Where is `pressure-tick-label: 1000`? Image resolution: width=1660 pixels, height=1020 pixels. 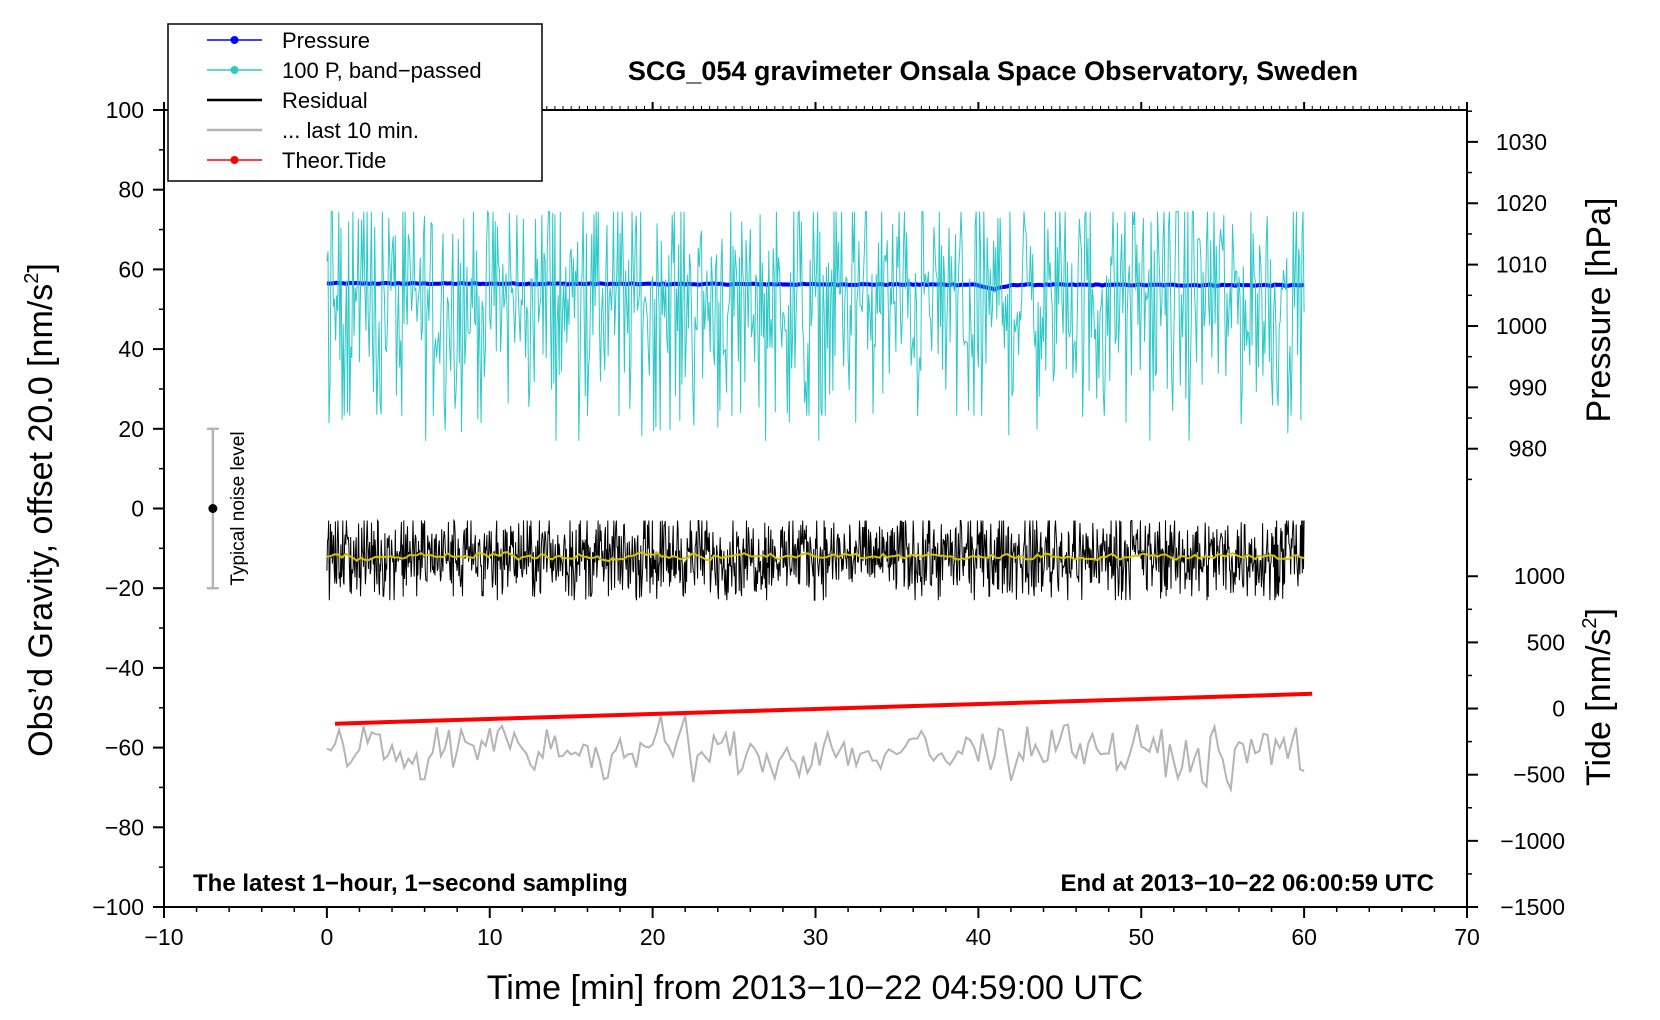 pressure-tick-label: 1000 is located at coordinates (1521, 326).